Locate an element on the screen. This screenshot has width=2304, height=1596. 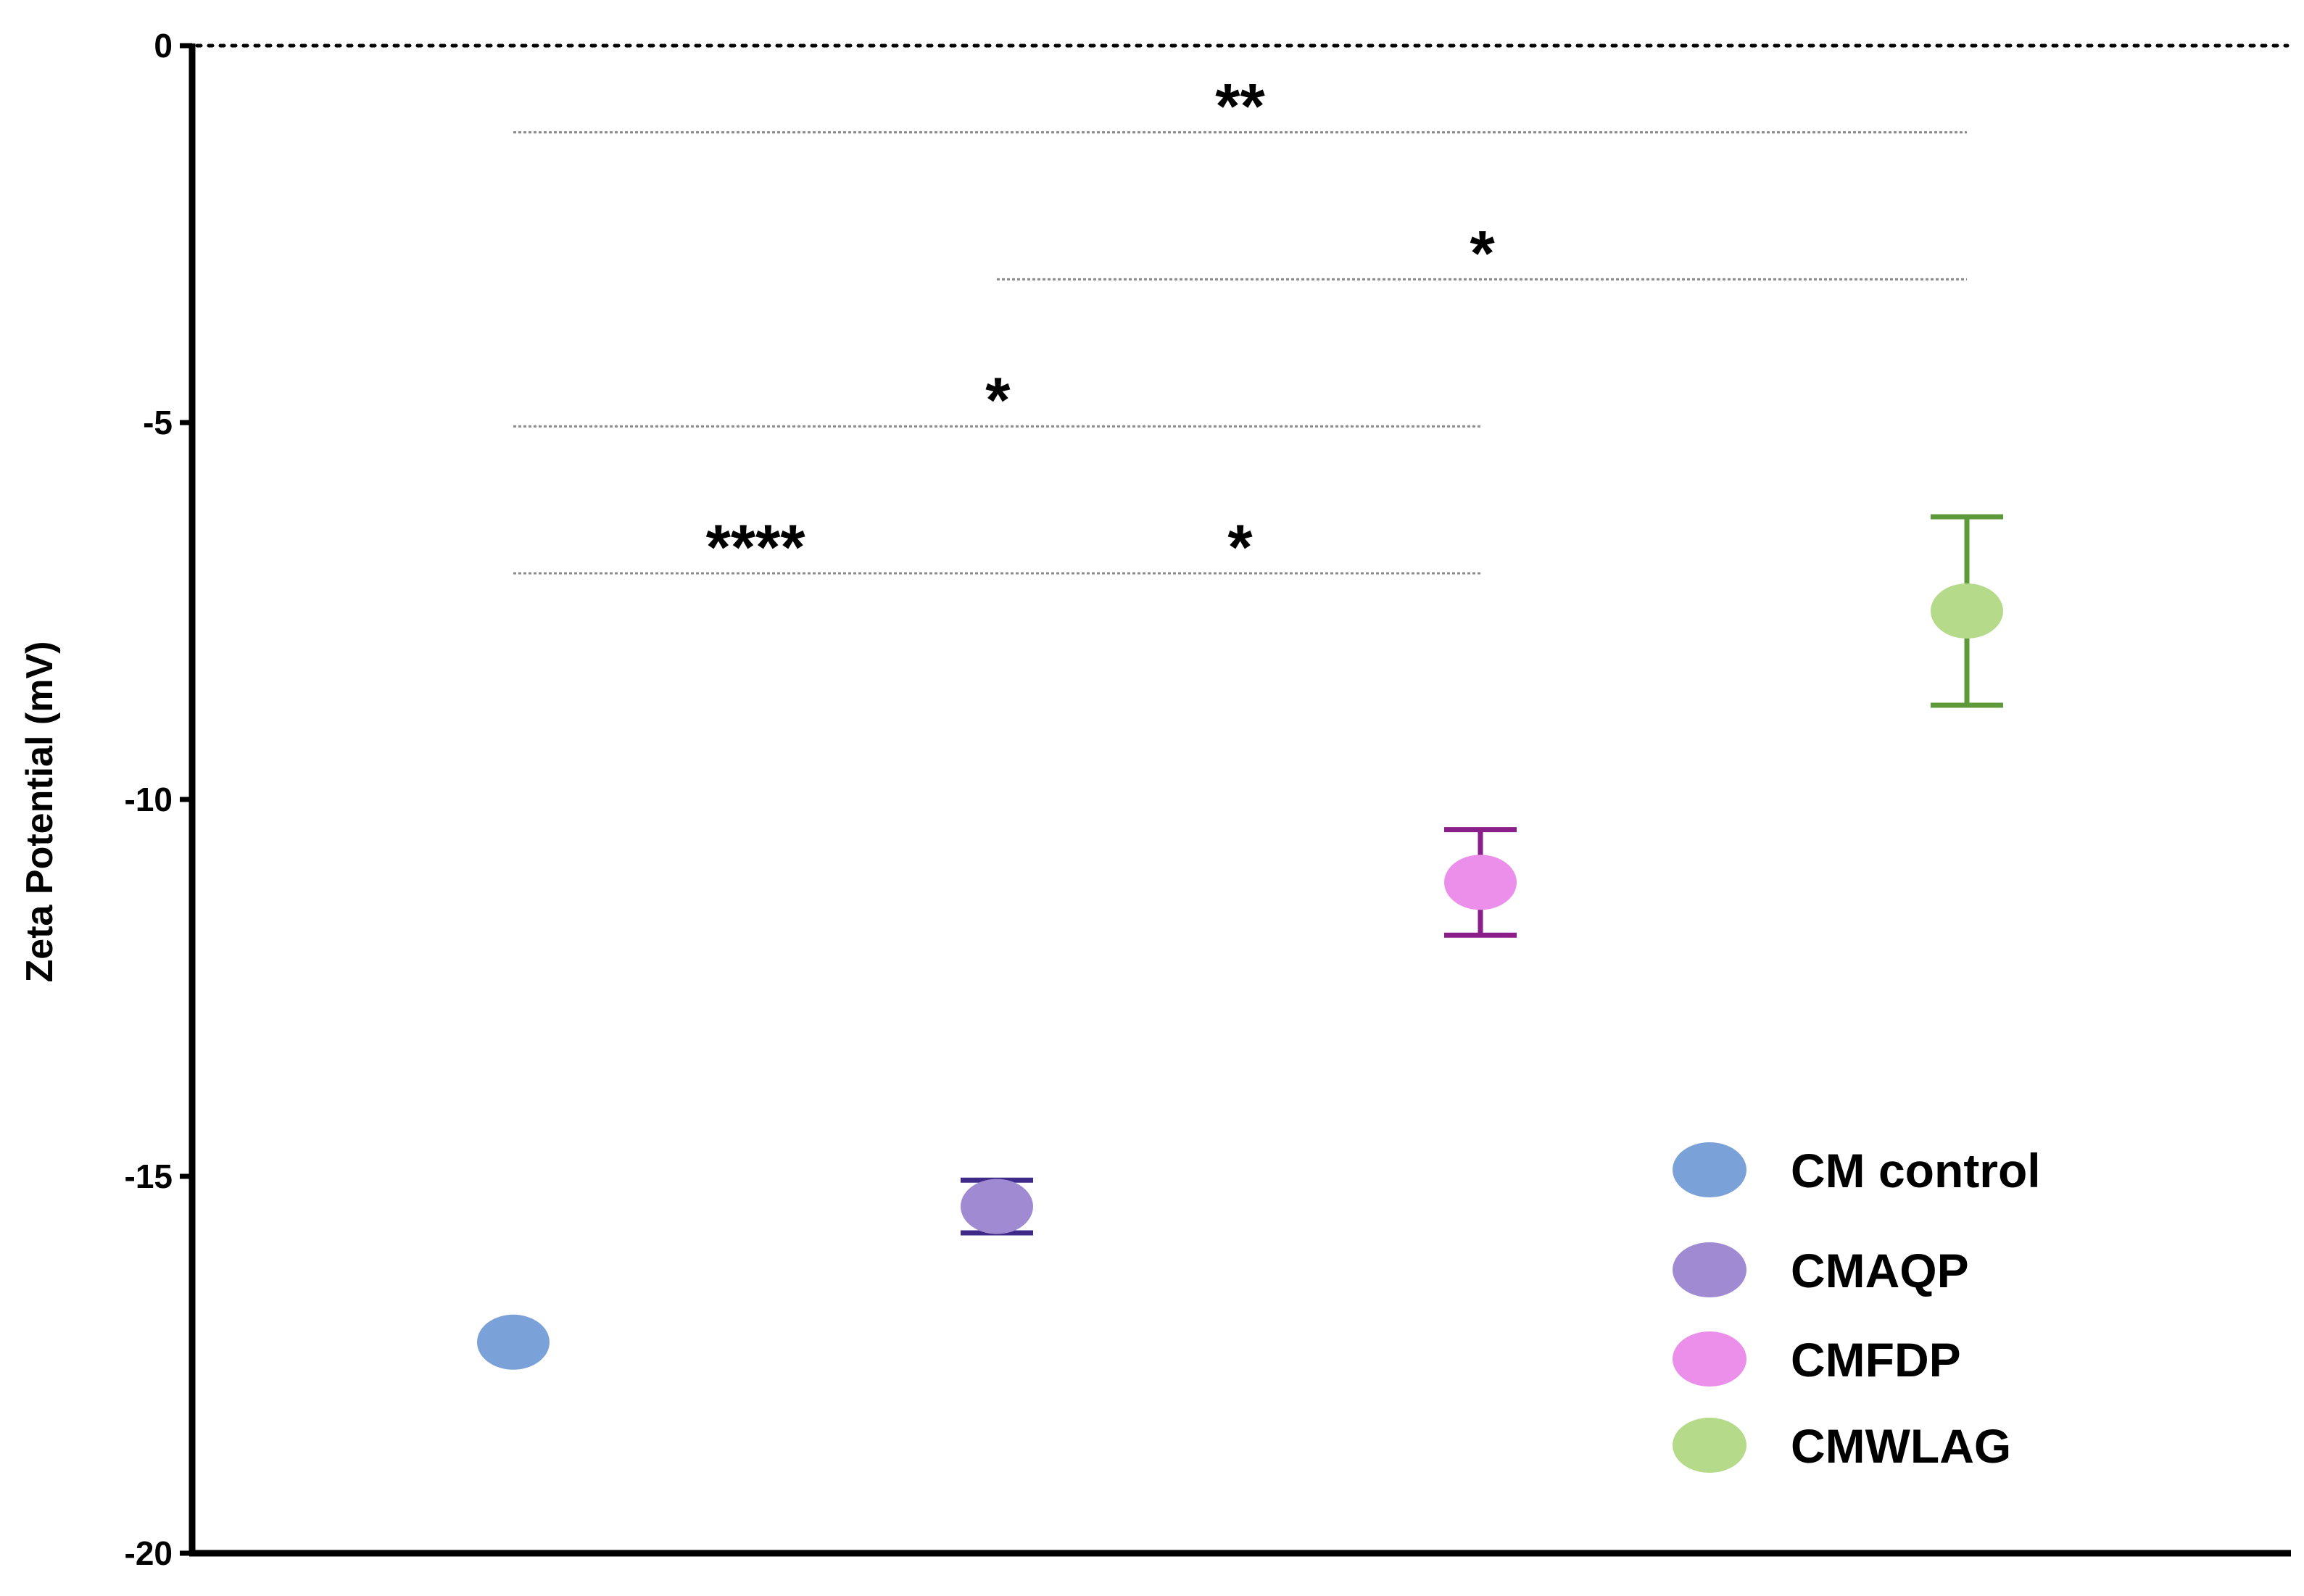
y-tick-label: -10 is located at coordinates (149, 799).